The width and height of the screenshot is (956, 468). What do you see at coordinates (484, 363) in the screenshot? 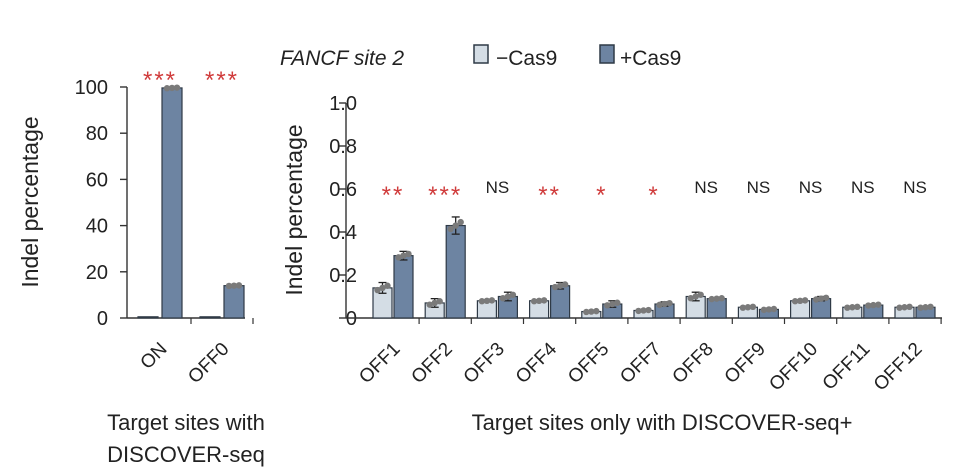
I see `x-tick-label: OFF3` at bounding box center [484, 363].